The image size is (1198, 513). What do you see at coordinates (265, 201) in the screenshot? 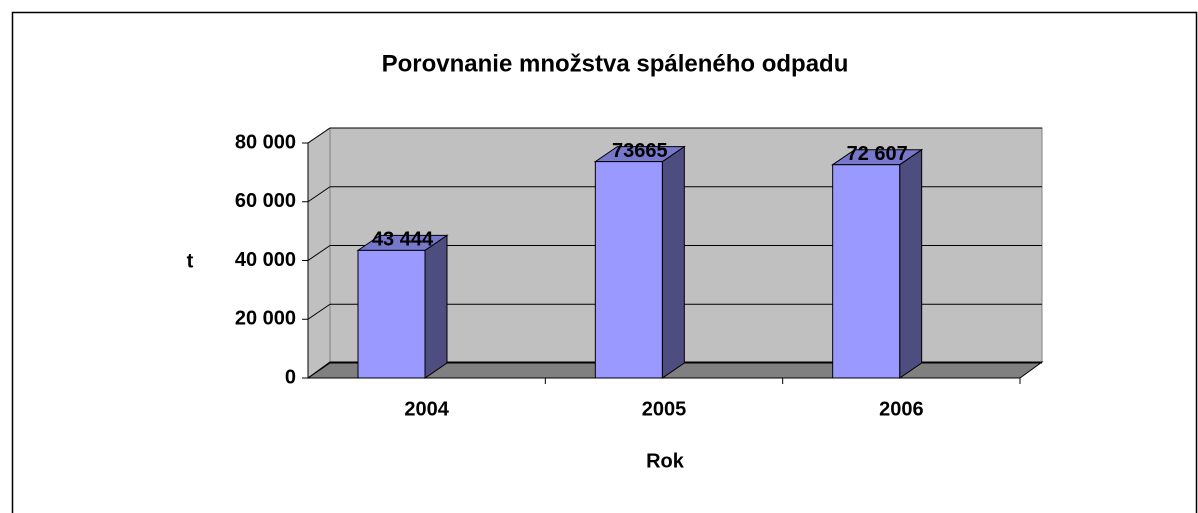
I see `y-tick-label: 60 000` at bounding box center [265, 201].